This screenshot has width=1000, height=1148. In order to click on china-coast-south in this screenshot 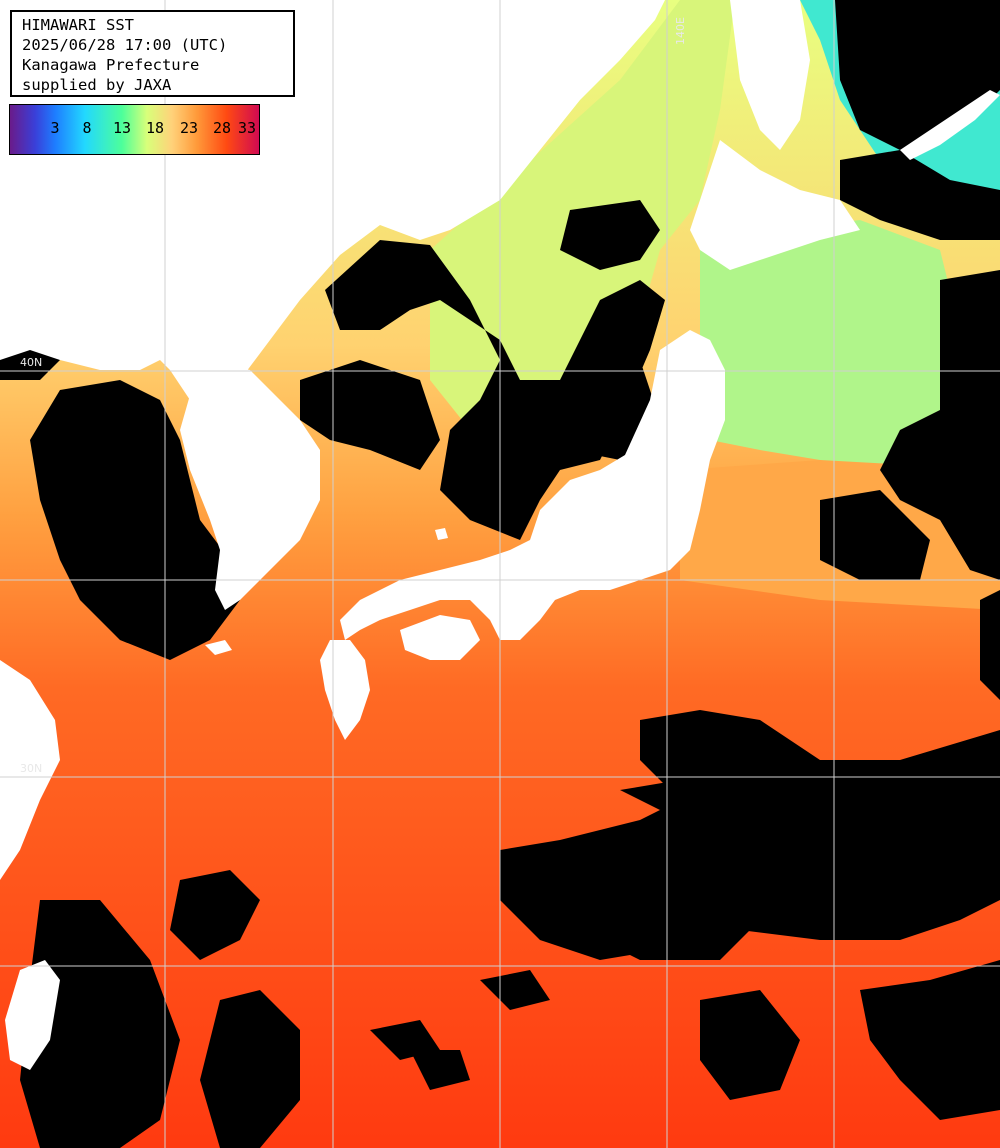, I will do `click(30, 770)`.